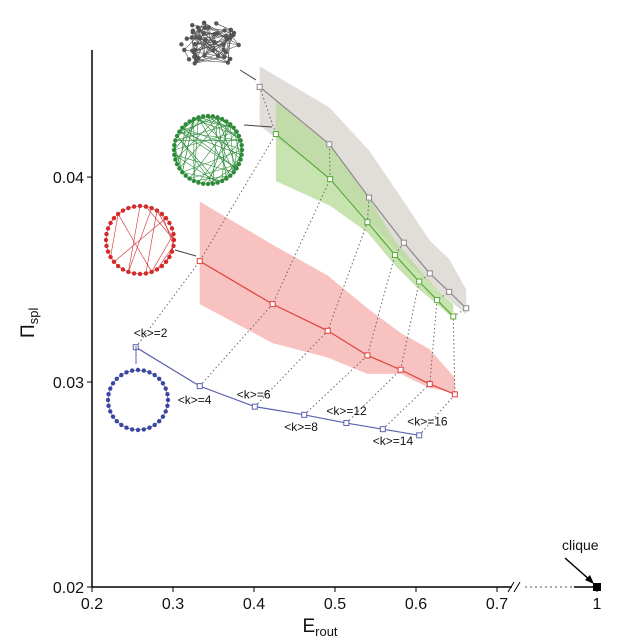 The width and height of the screenshot is (636, 643). What do you see at coordinates (92, 604) in the screenshot?
I see `x-tick-label: 0.2` at bounding box center [92, 604].